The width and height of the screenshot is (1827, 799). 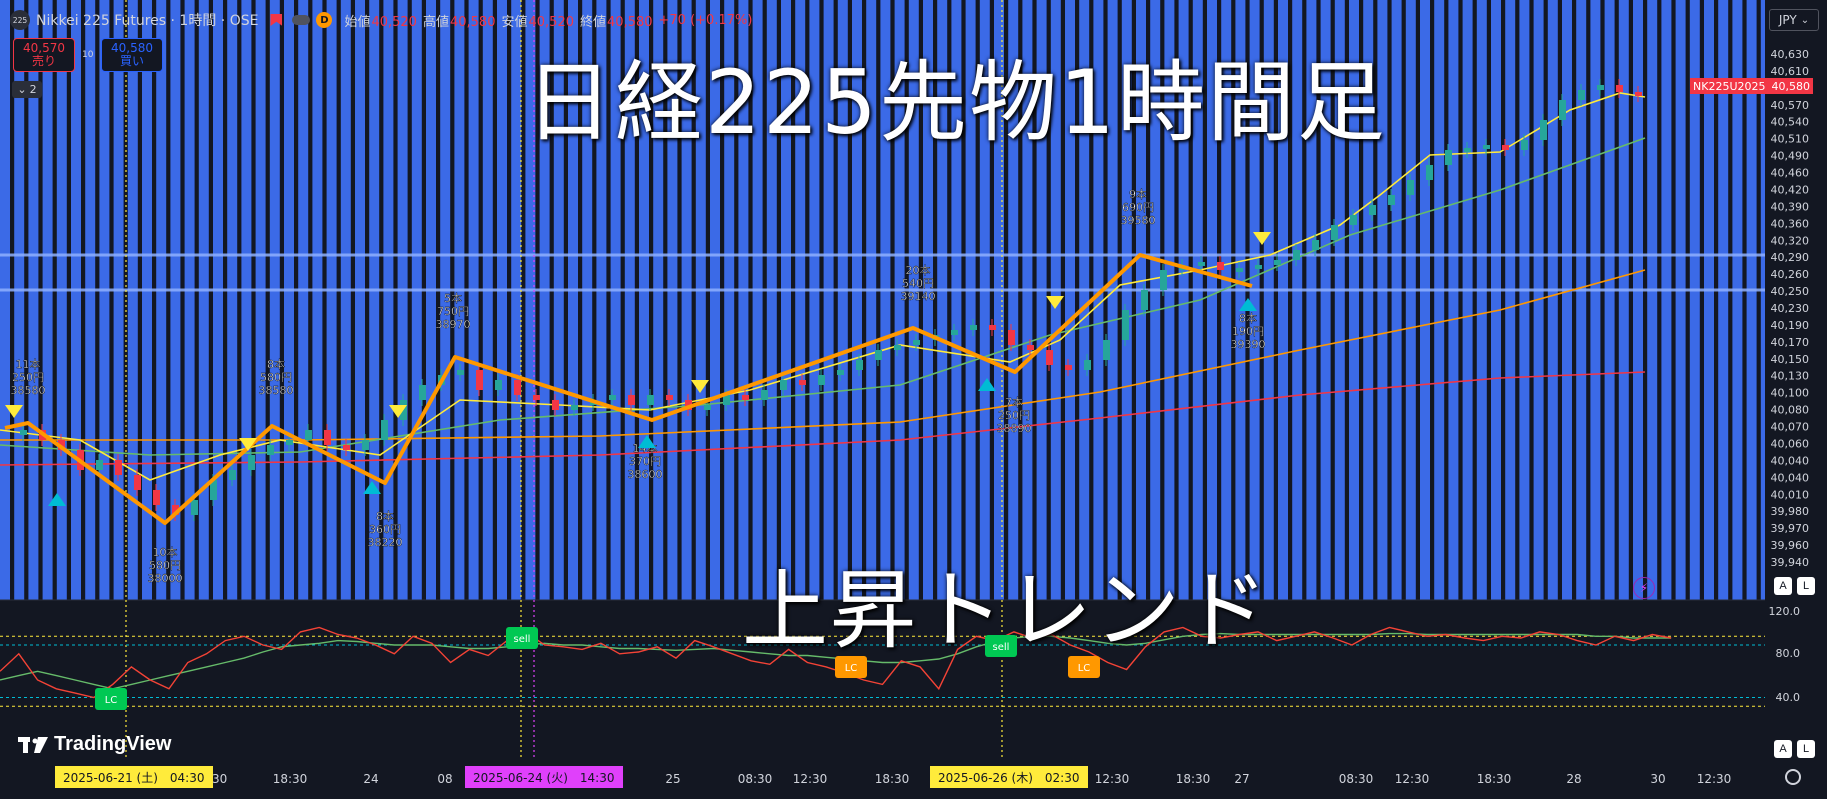 What do you see at coordinates (132, 55) in the screenshot?
I see `buy-button: 40,580 買い` at bounding box center [132, 55].